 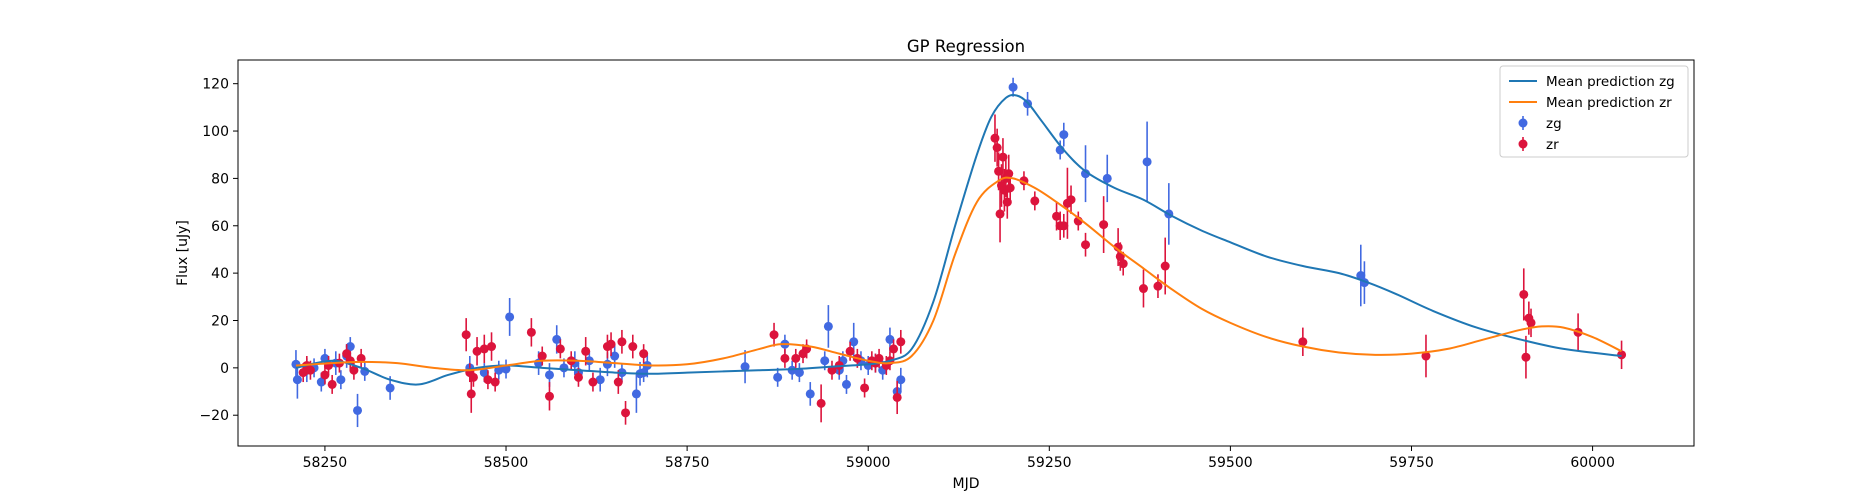 What do you see at coordinates (1592, 463) in the screenshot?
I see `x-tick-label: 60000` at bounding box center [1592, 463].